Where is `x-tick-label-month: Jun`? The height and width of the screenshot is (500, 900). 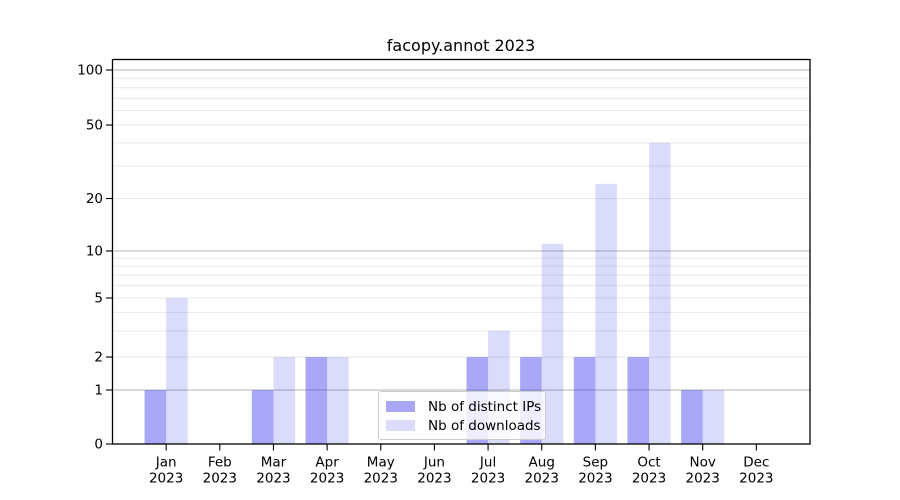 x-tick-label-month: Jun is located at coordinates (434, 463).